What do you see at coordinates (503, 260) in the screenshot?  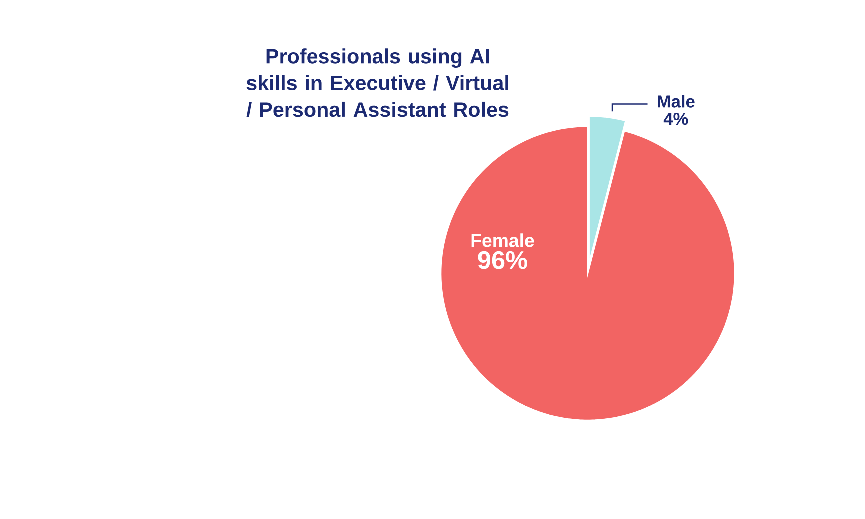 I see `data-label: 96%` at bounding box center [503, 260].